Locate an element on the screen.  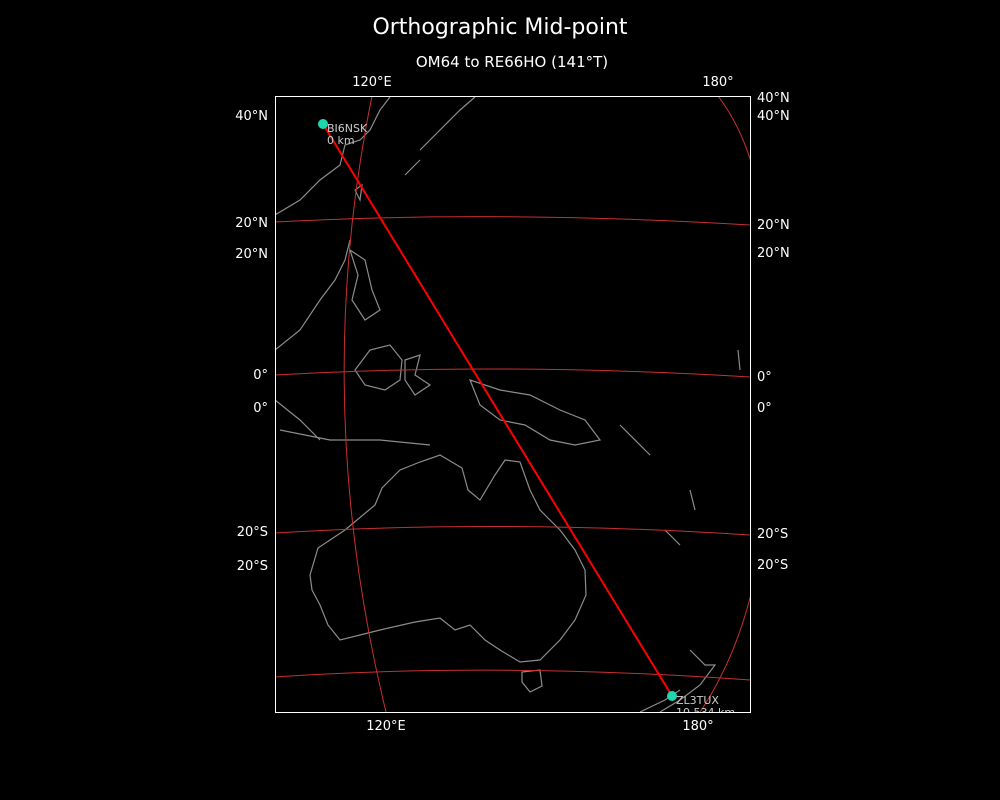
coast-australia is located at coordinates (448, 558).